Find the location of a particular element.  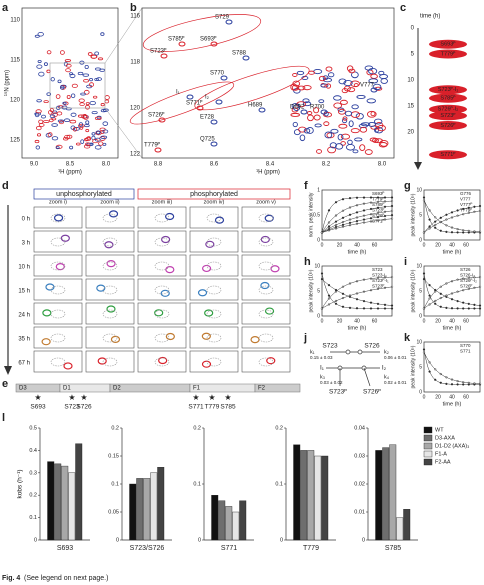

label: G776 is located at coordinates (466, 193).